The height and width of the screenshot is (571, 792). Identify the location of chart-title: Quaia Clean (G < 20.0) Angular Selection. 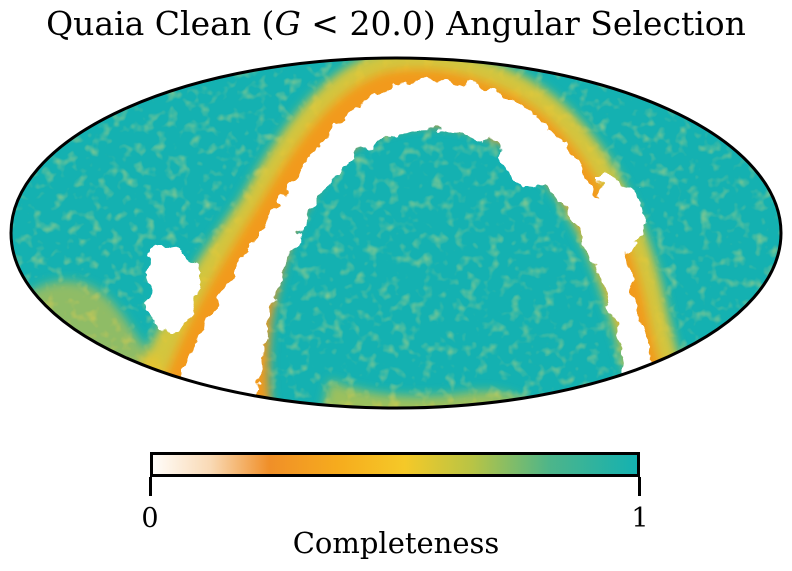
(396, 24).